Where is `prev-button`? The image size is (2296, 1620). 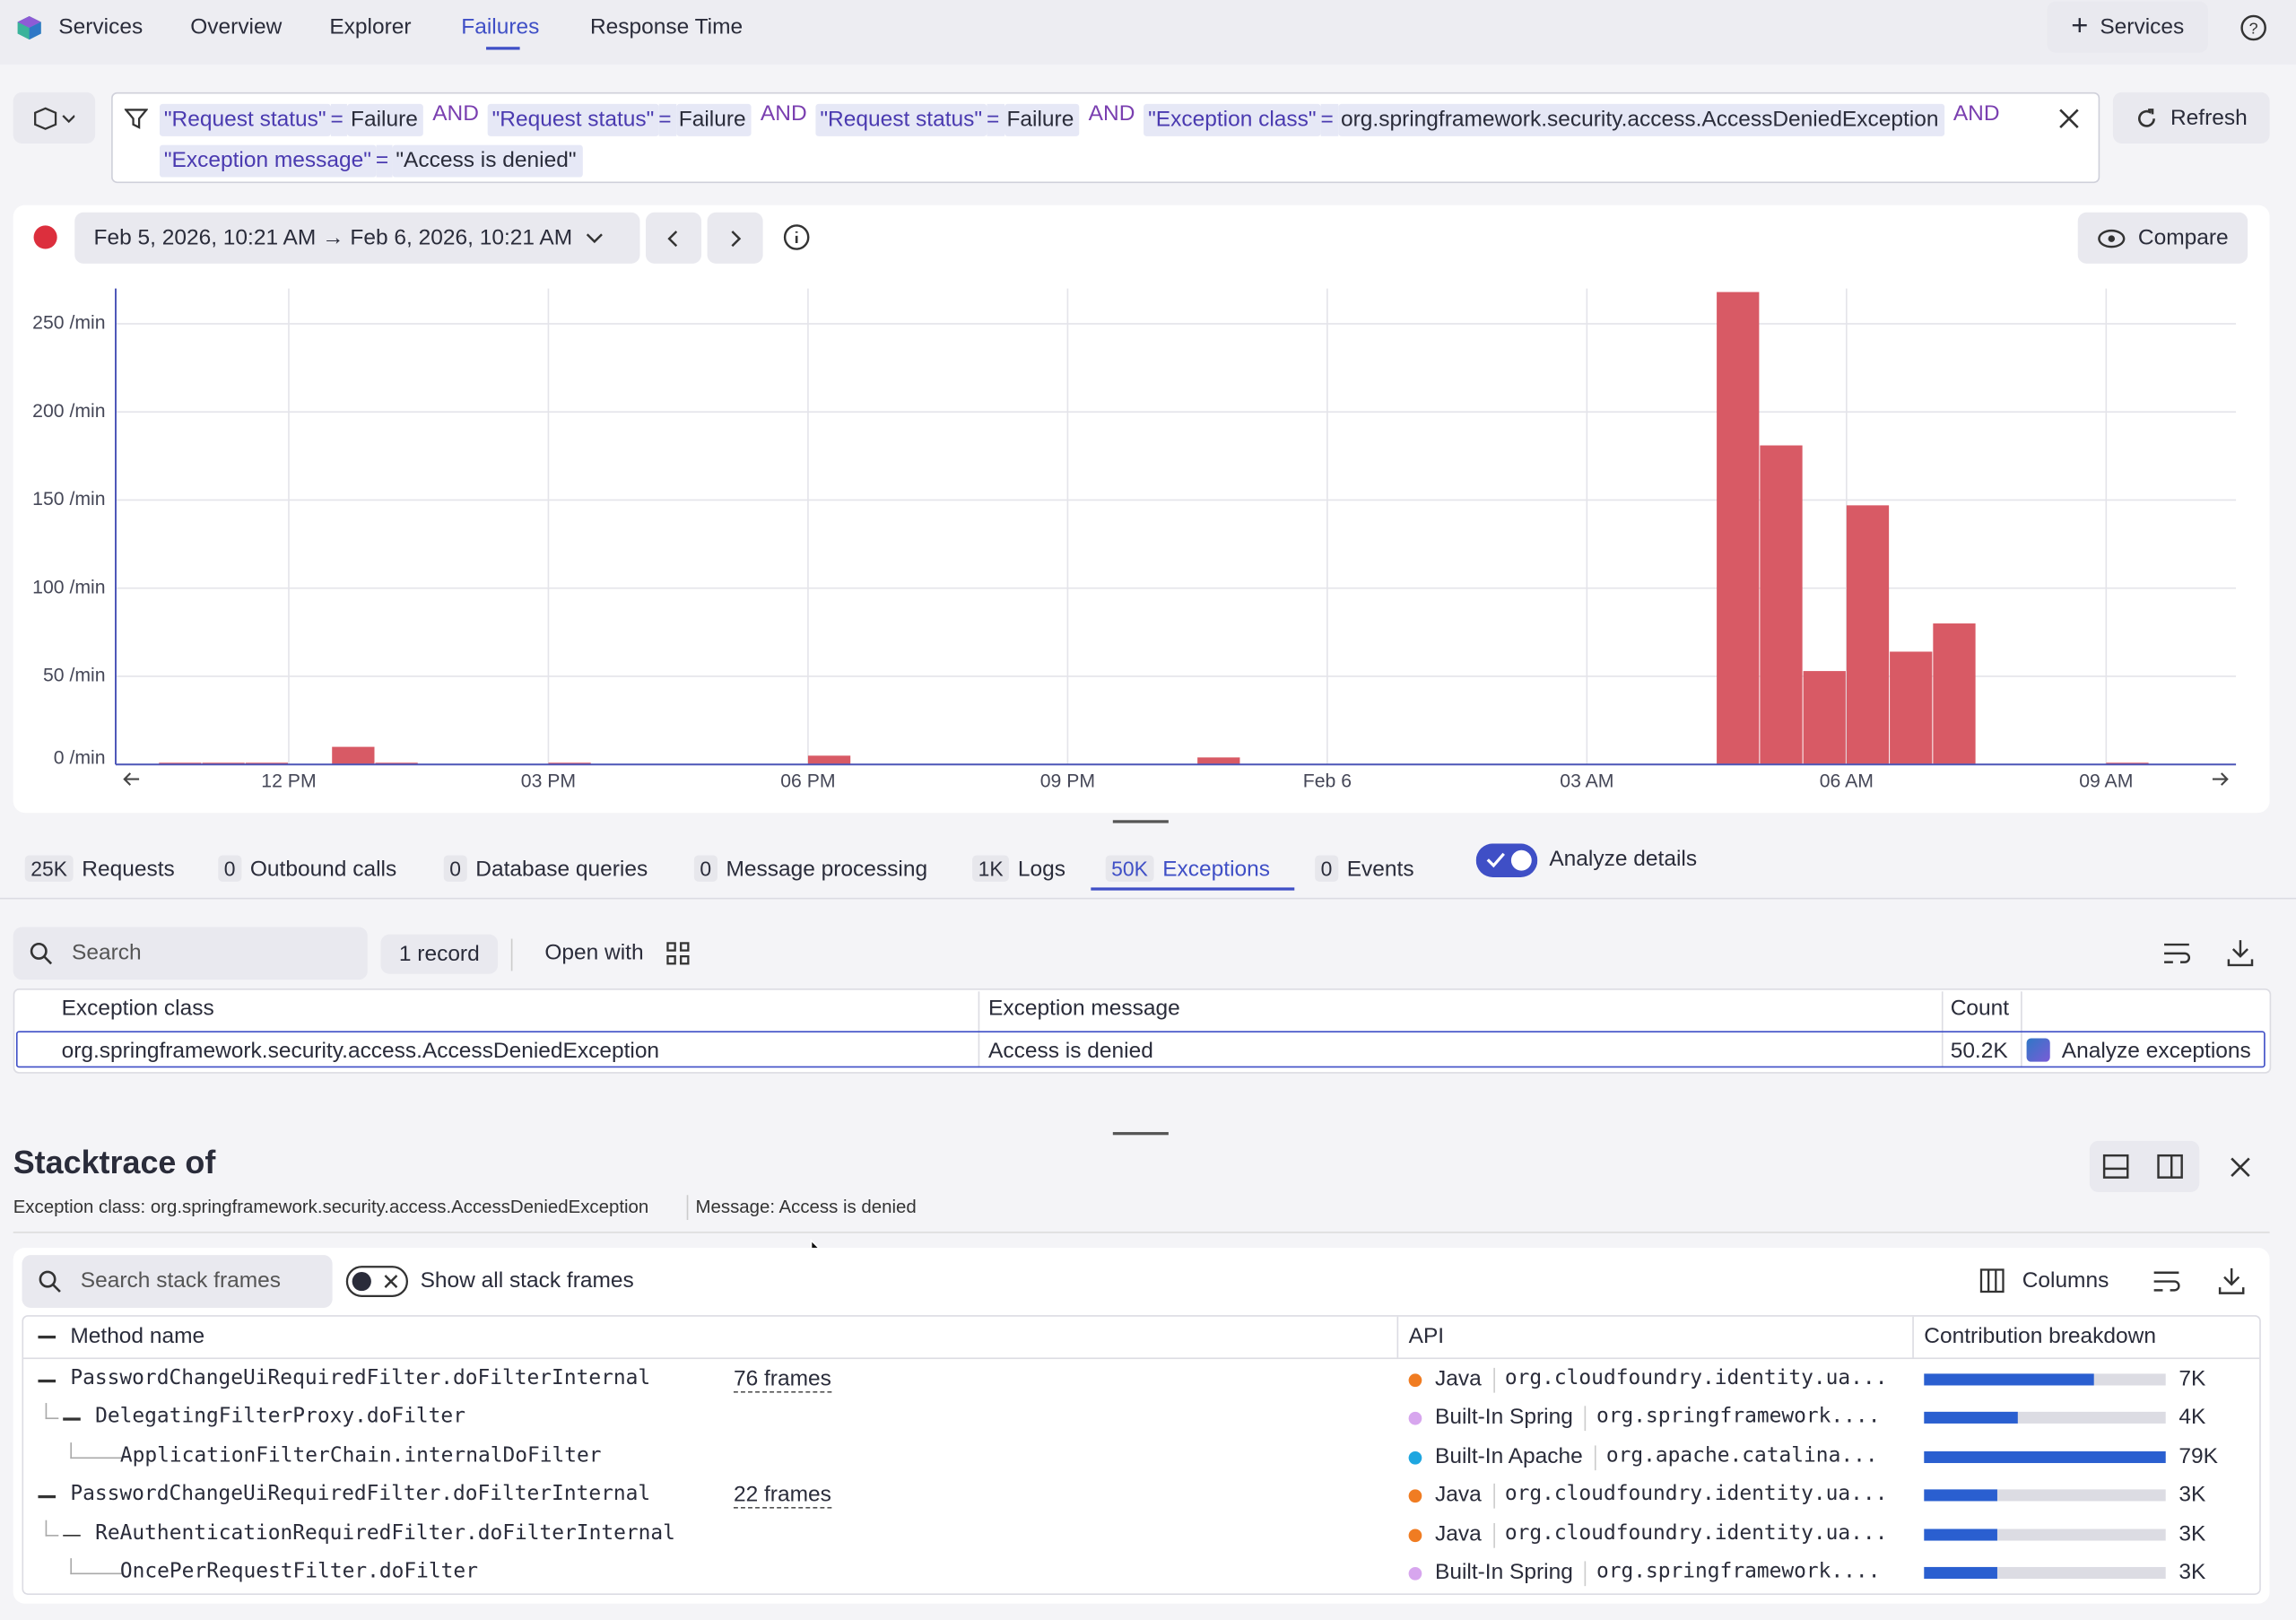
prev-button is located at coordinates (674, 238).